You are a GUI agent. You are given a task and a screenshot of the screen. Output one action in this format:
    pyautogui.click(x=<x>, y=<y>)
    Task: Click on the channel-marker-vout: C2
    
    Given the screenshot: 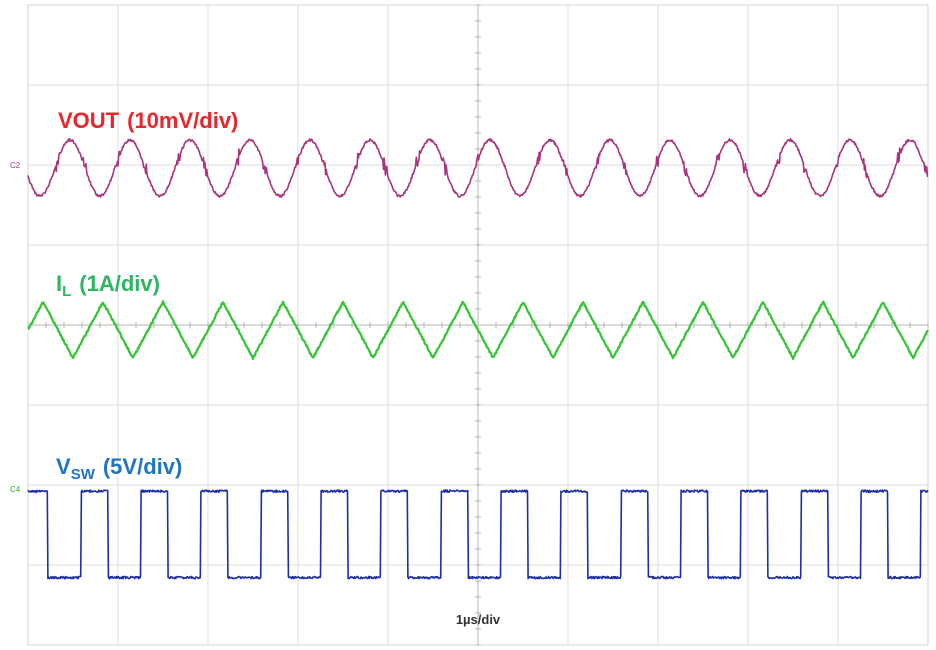 What is the action you would take?
    pyautogui.click(x=15, y=165)
    